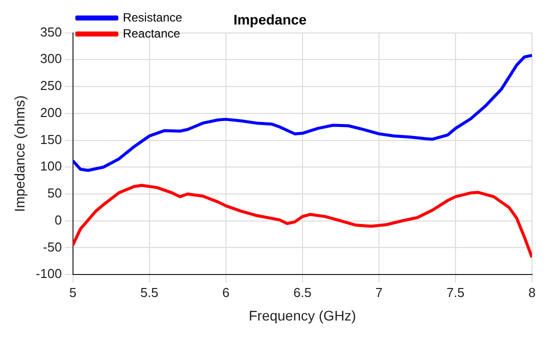  I want to click on y-tick-label: 150, so click(51, 139).